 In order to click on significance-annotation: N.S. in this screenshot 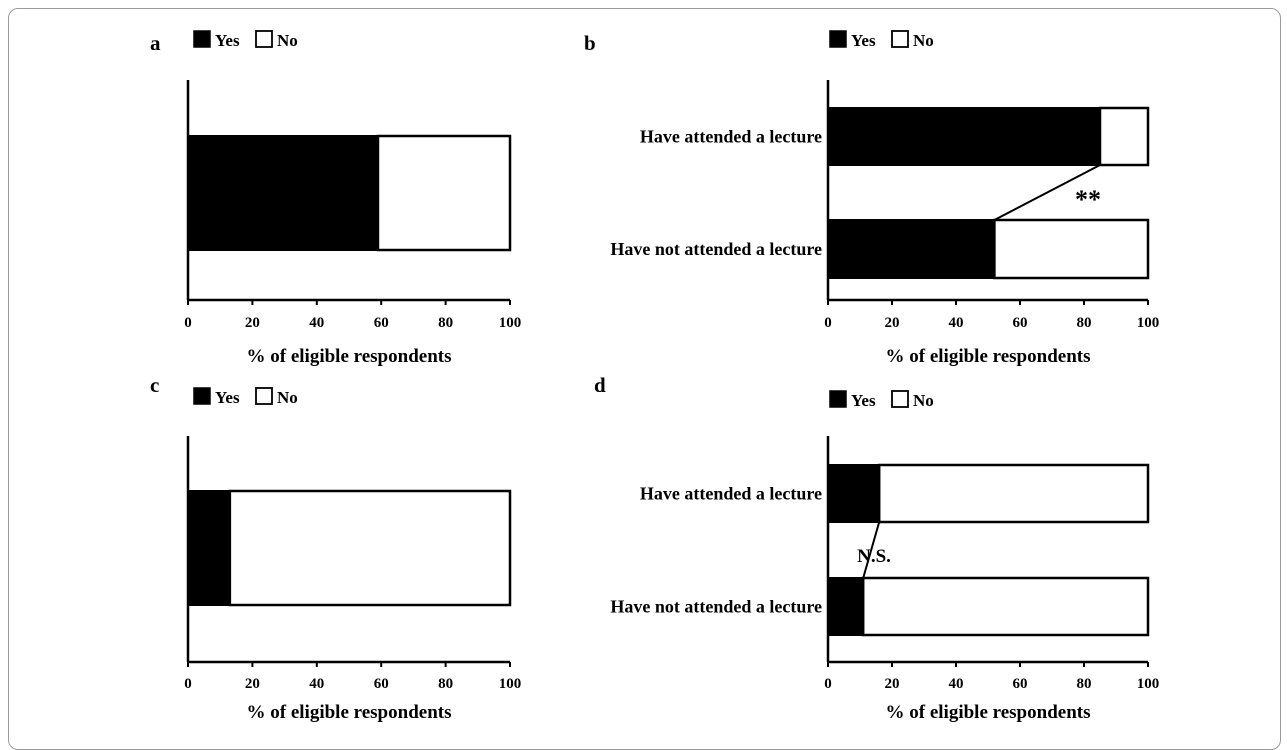, I will do `click(874, 556)`.